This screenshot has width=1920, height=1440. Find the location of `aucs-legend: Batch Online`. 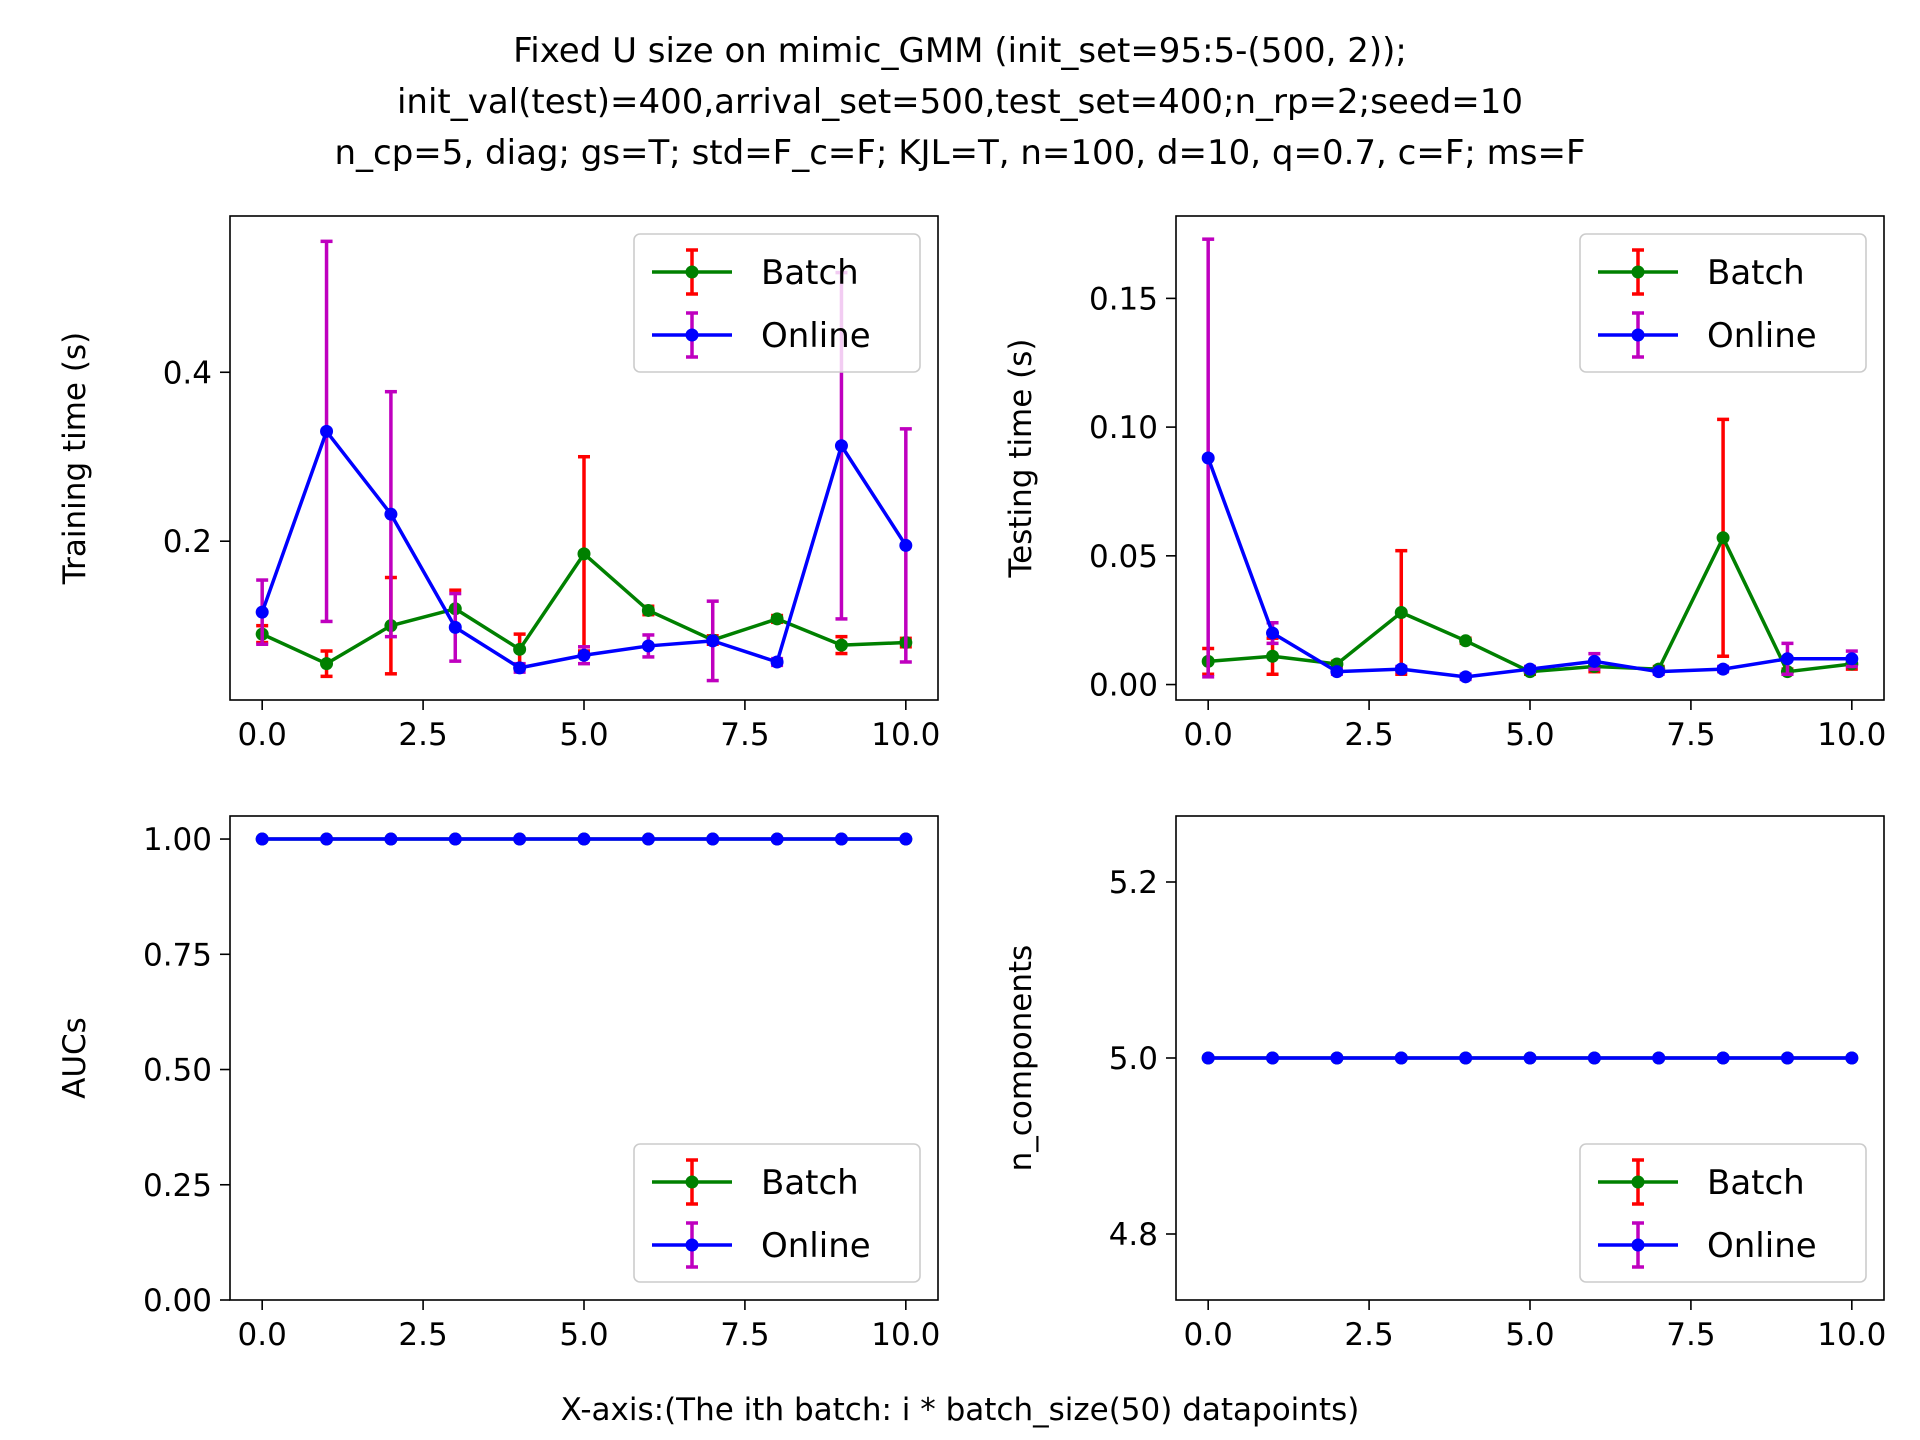

aucs-legend: Batch Online is located at coordinates (777, 1213).